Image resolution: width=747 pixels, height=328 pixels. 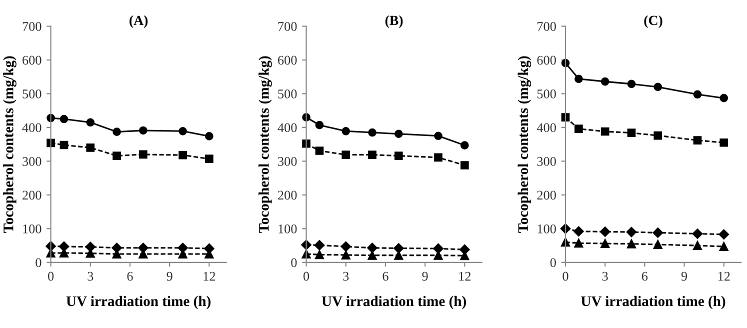 What do you see at coordinates (139, 21) in the screenshot?
I see `chart-title: (A)` at bounding box center [139, 21].